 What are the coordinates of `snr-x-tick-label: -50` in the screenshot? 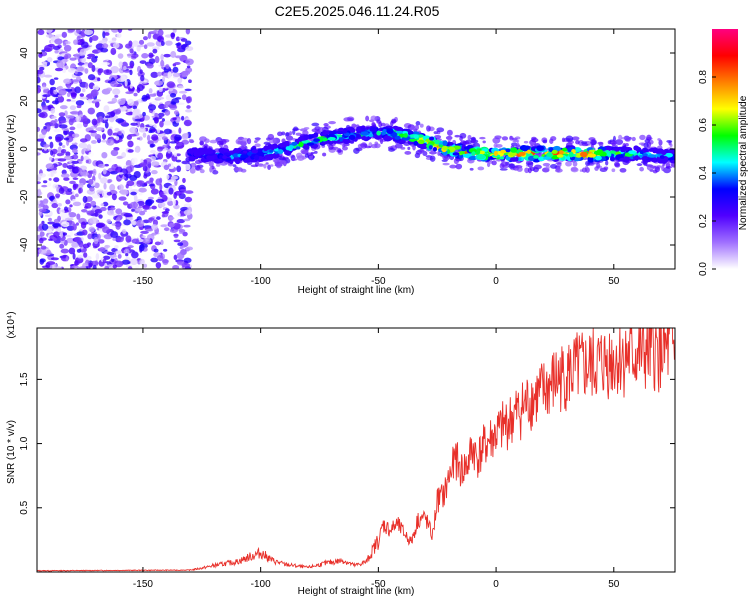 It's located at (378, 584).